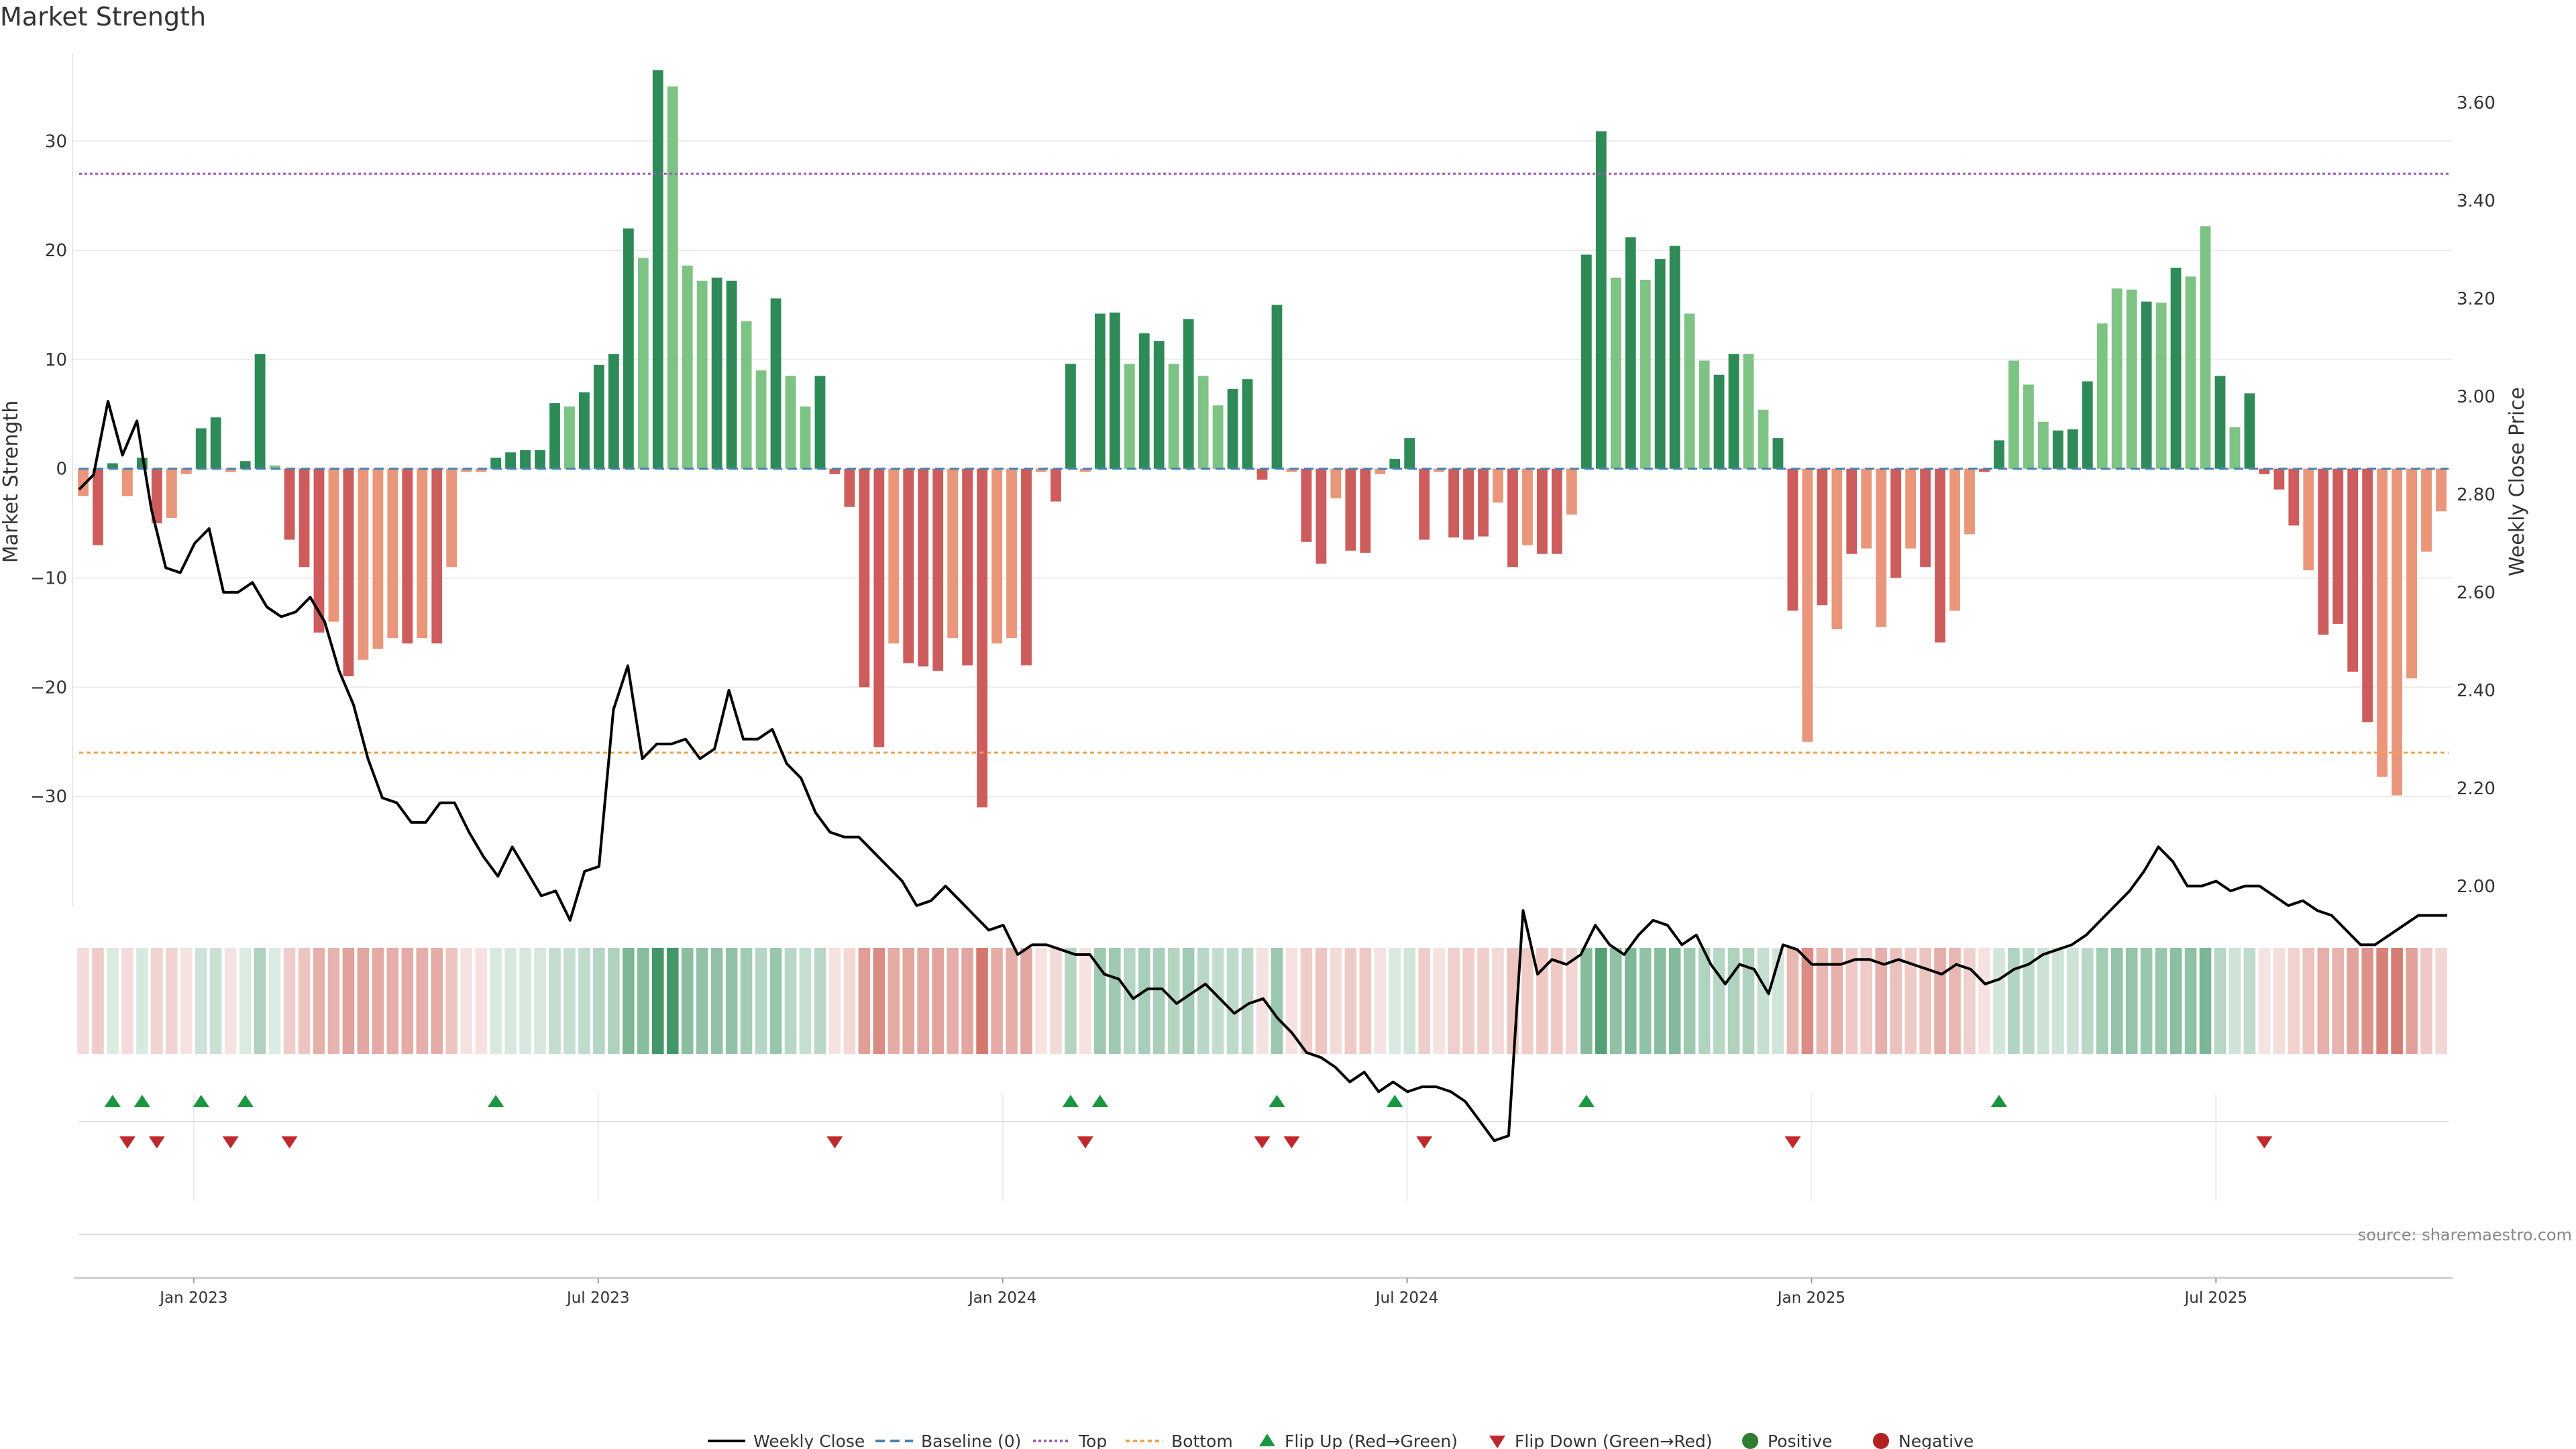 The image size is (2576, 1449). I want to click on y2-tick-label: 2.80, so click(2476, 495).